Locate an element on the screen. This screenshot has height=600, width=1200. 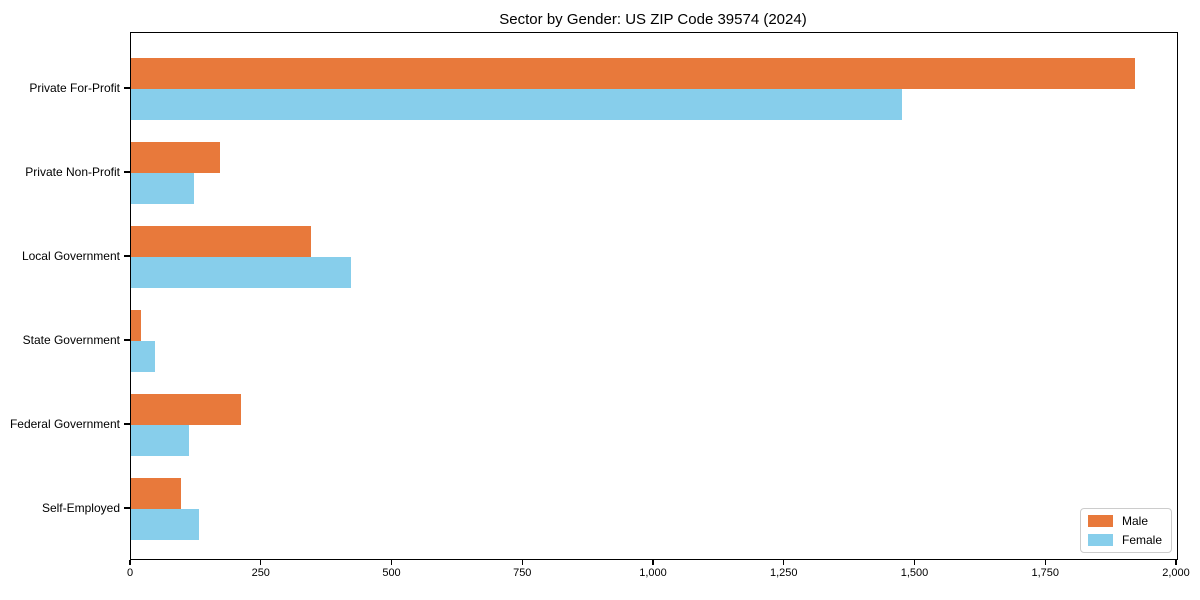
y-axis-label: Local Government is located at coordinates (70, 256).